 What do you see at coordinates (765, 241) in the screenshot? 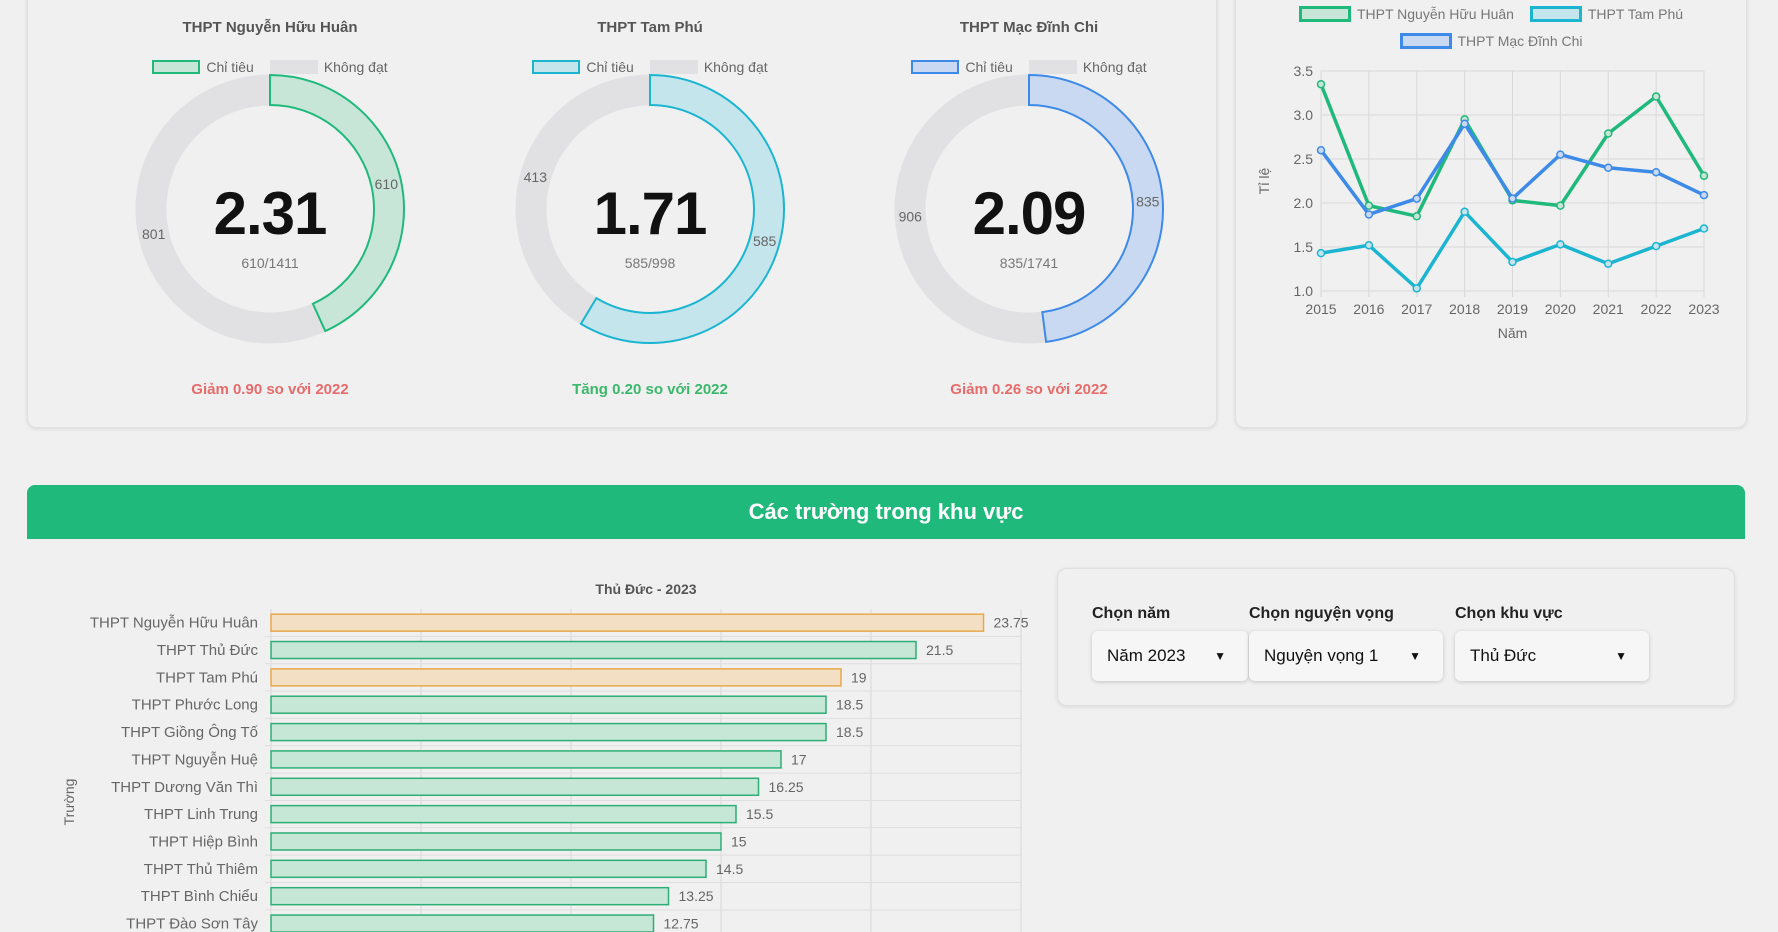
I see `donut-value-label: 585` at bounding box center [765, 241].